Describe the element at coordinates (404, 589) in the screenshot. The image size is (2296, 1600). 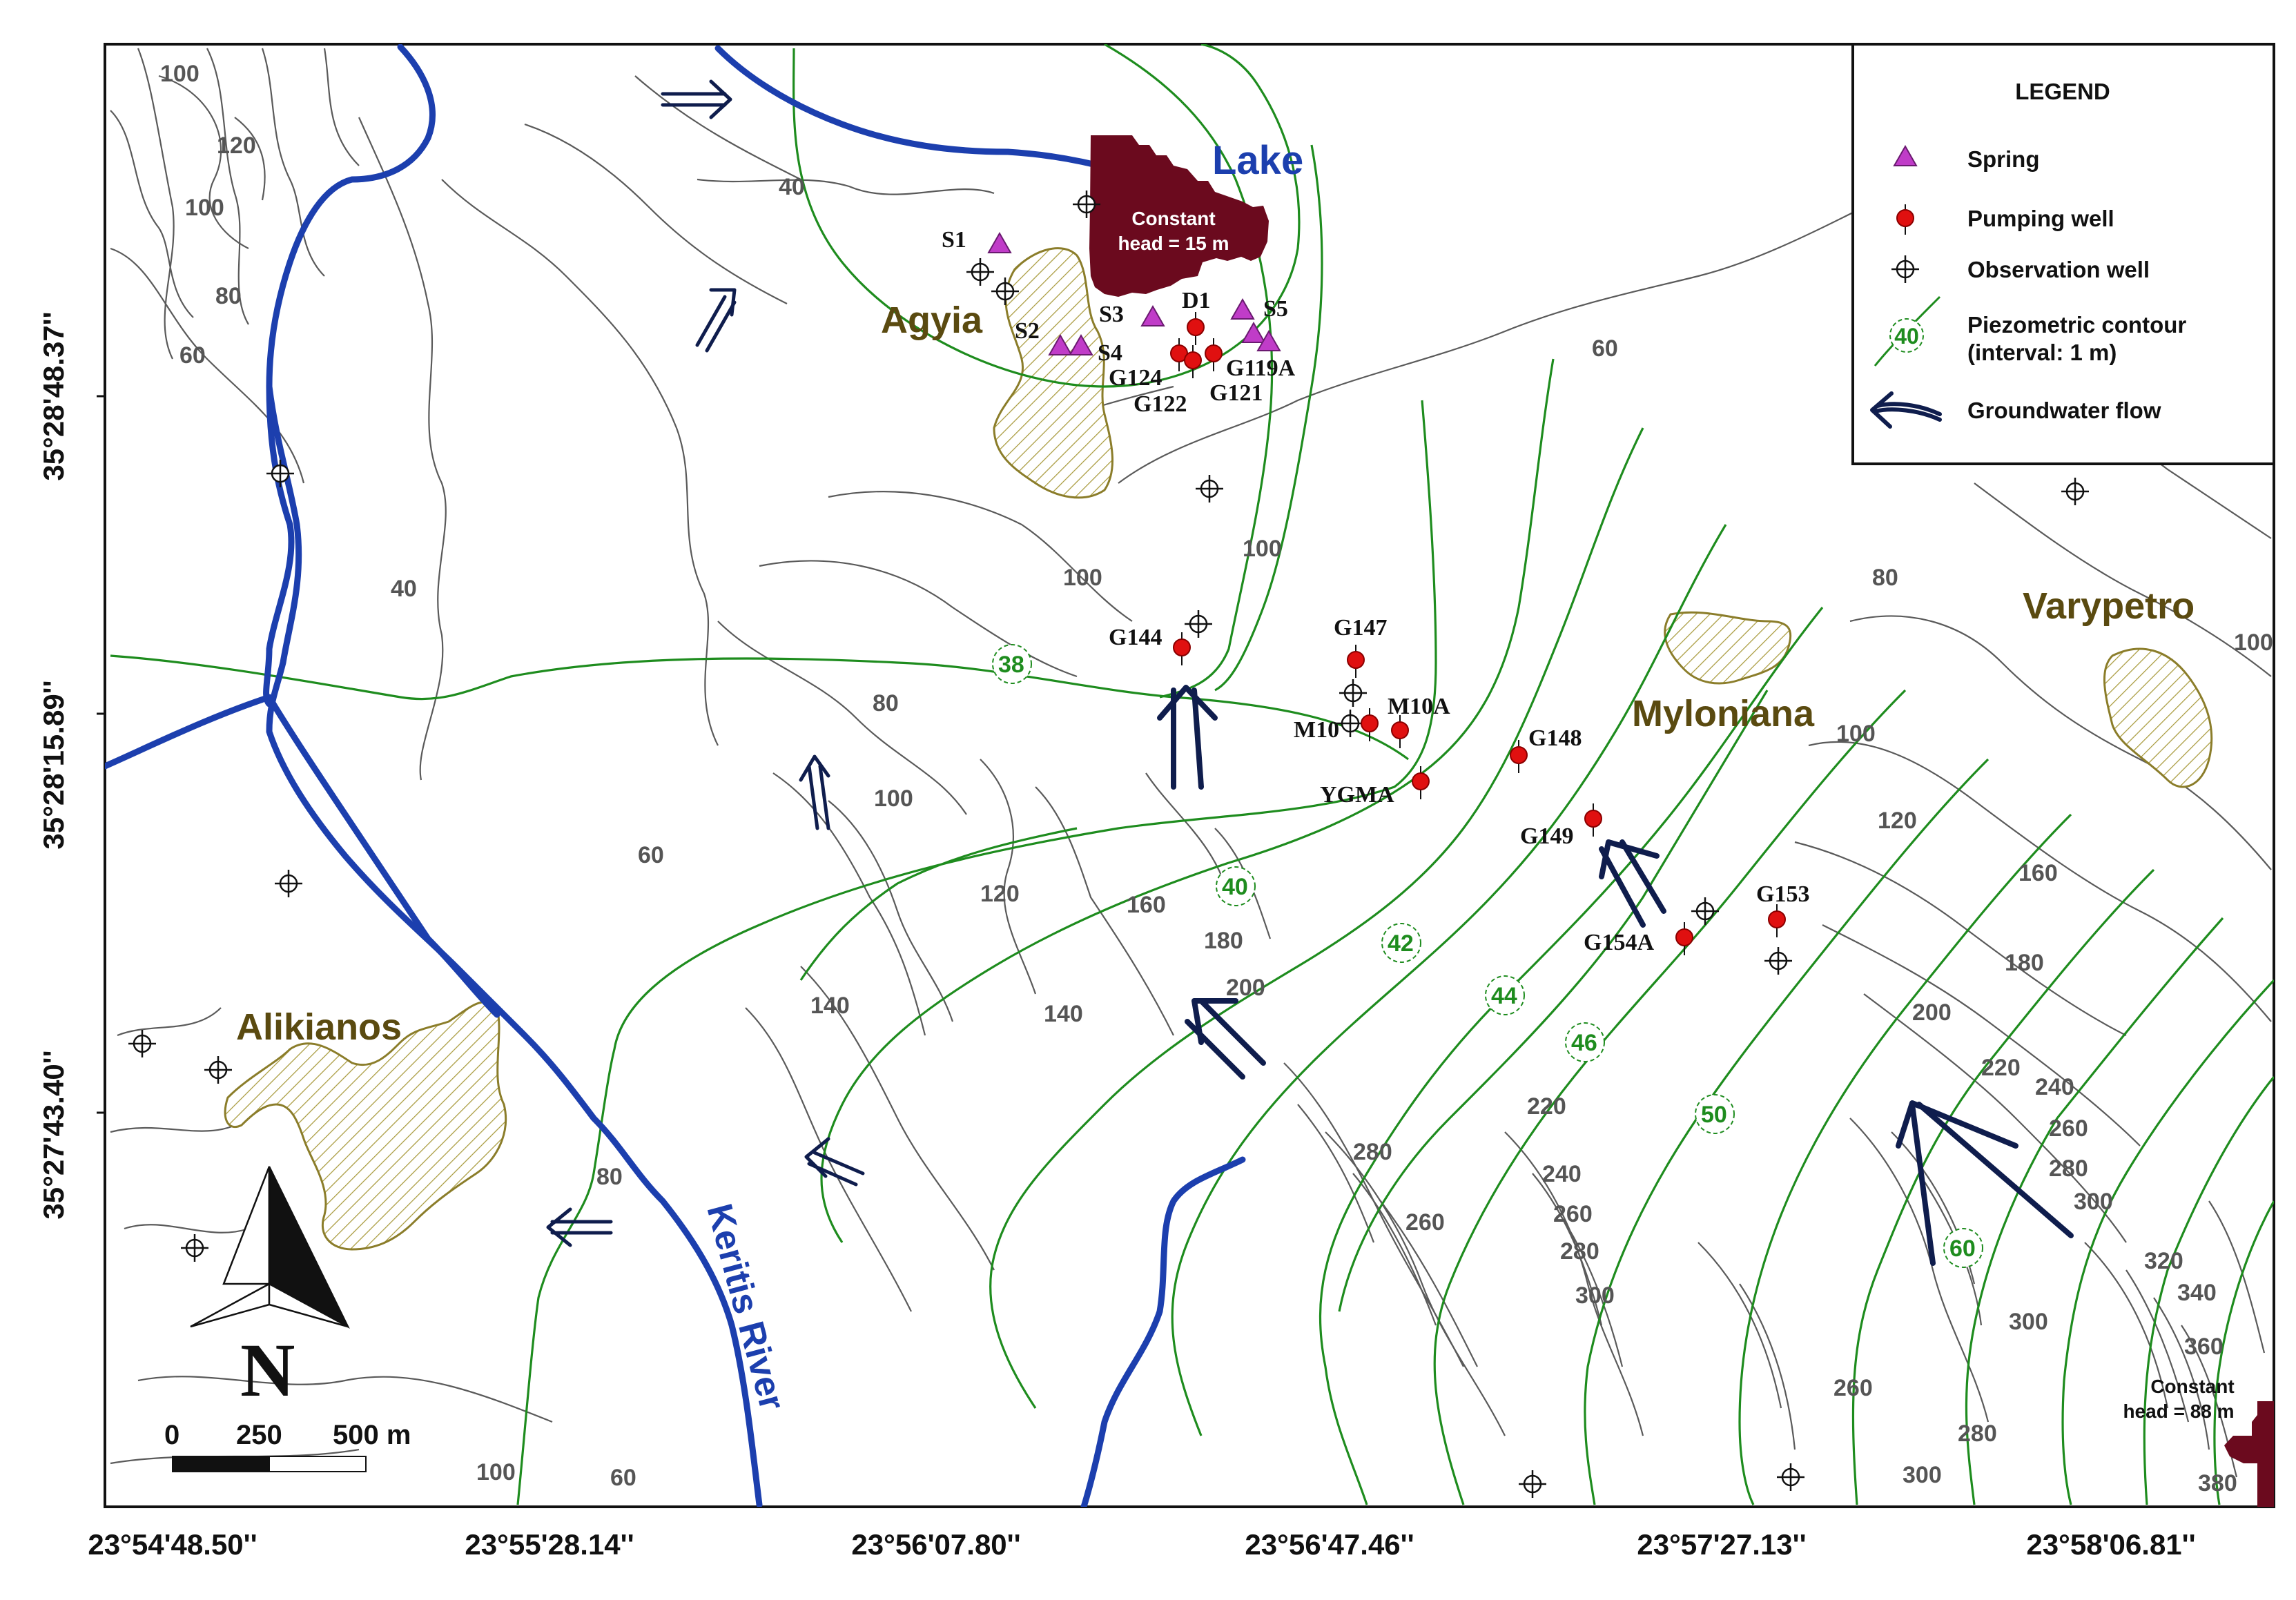
I see `topo-label: 40` at that location.